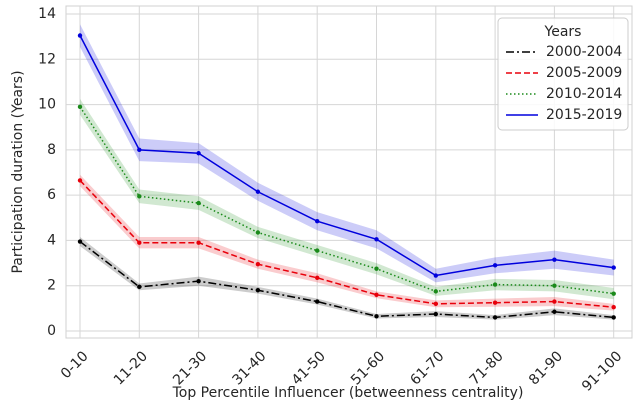 This screenshot has height=405, width=633. I want to click on y-axis-label: Participation duration (Years), so click(18, 171).